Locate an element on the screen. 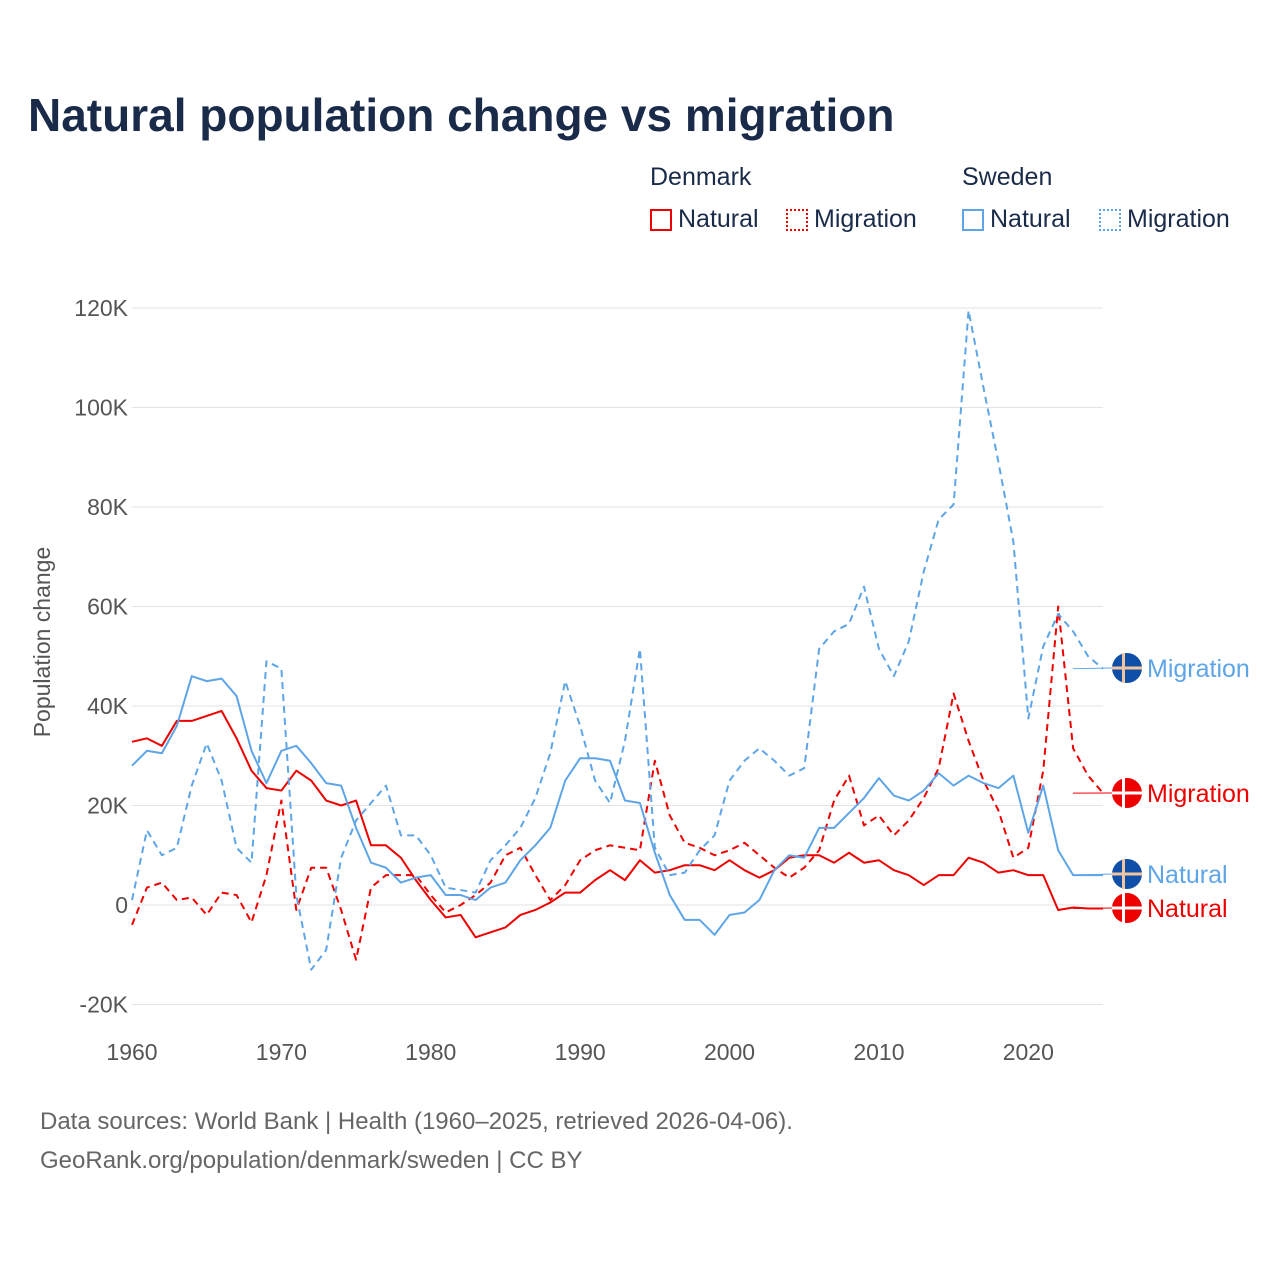  y-tick-label: 120K is located at coordinates (101, 308).